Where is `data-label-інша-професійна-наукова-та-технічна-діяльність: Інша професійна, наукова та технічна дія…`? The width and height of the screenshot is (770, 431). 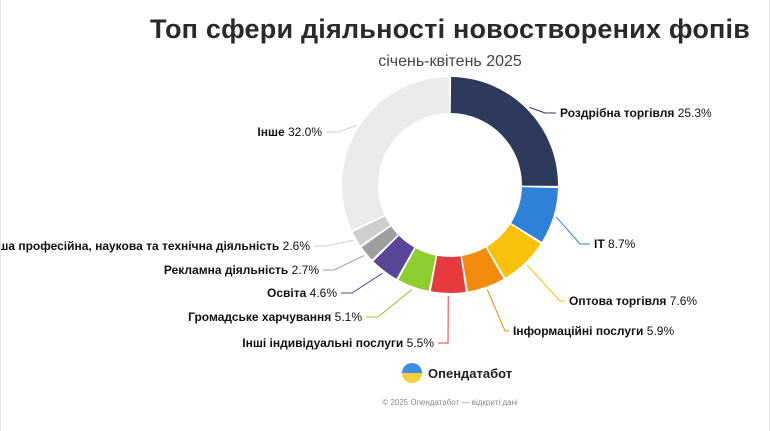
data-label-інша-професійна-наукова-та-технічна-діяльність: Інша професійна, наукова та технічна дія… is located at coordinates (155, 246).